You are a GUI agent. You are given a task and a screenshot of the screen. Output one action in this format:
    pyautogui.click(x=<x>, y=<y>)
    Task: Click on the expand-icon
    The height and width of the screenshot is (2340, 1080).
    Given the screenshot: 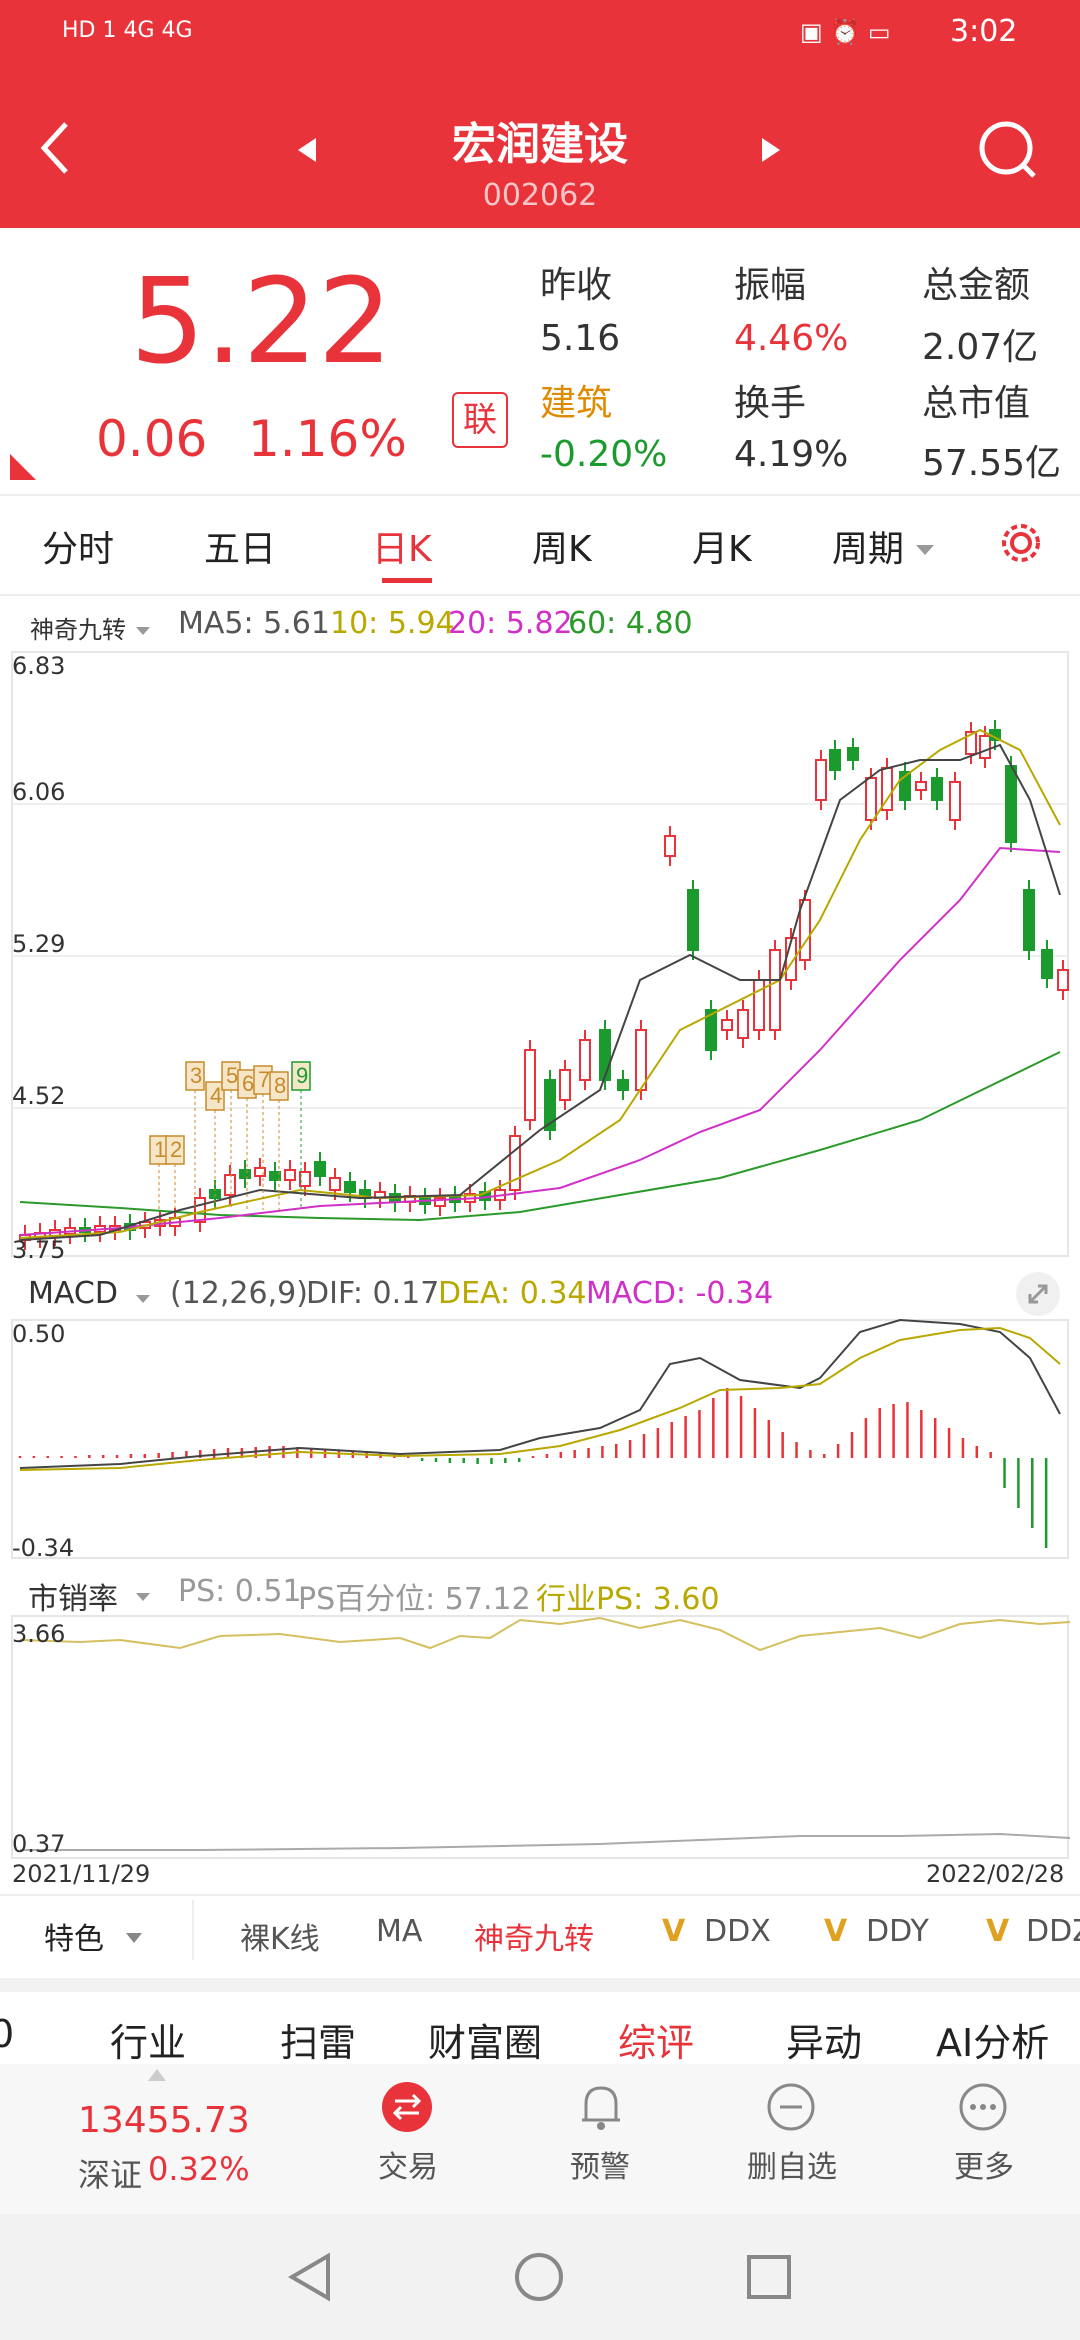 What is the action you would take?
    pyautogui.click(x=1038, y=1294)
    